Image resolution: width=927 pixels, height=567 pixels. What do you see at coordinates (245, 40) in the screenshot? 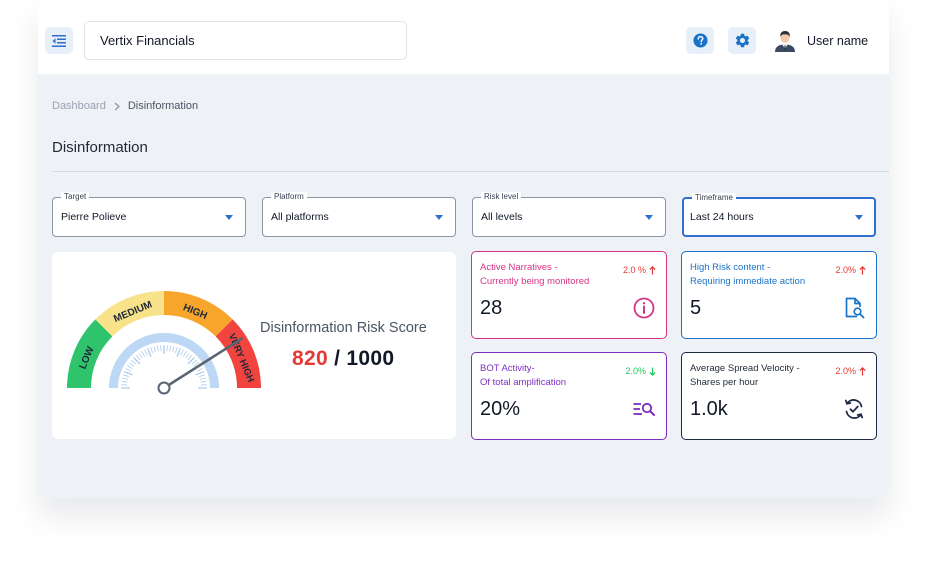
I see `app-name-field: Vertix Financials` at bounding box center [245, 40].